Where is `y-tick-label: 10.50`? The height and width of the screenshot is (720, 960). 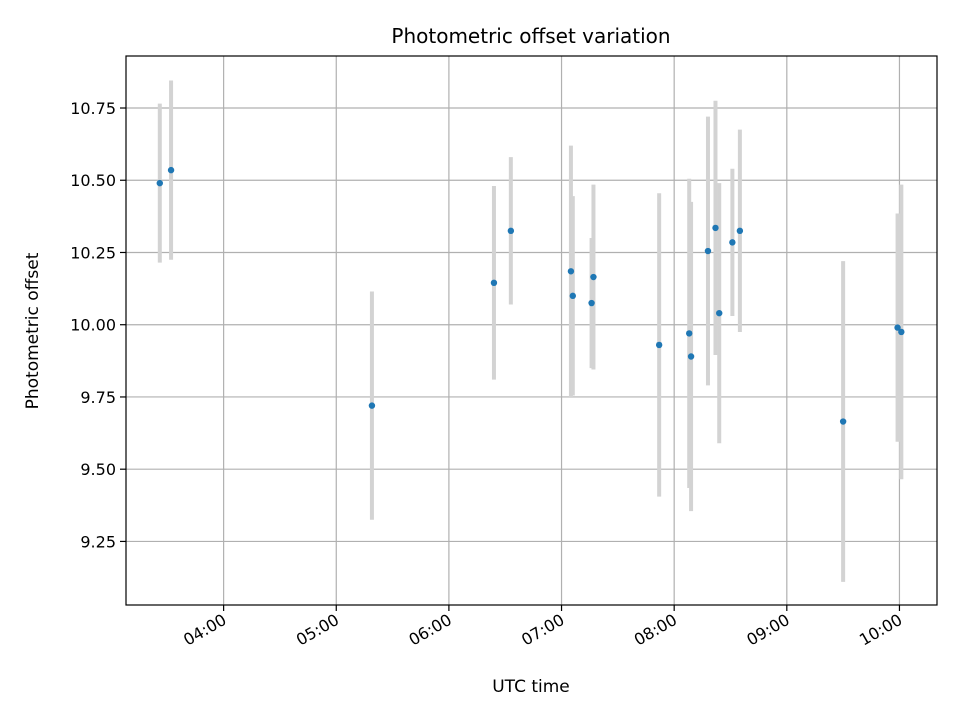
y-tick-label: 10.50 is located at coordinates (93, 180).